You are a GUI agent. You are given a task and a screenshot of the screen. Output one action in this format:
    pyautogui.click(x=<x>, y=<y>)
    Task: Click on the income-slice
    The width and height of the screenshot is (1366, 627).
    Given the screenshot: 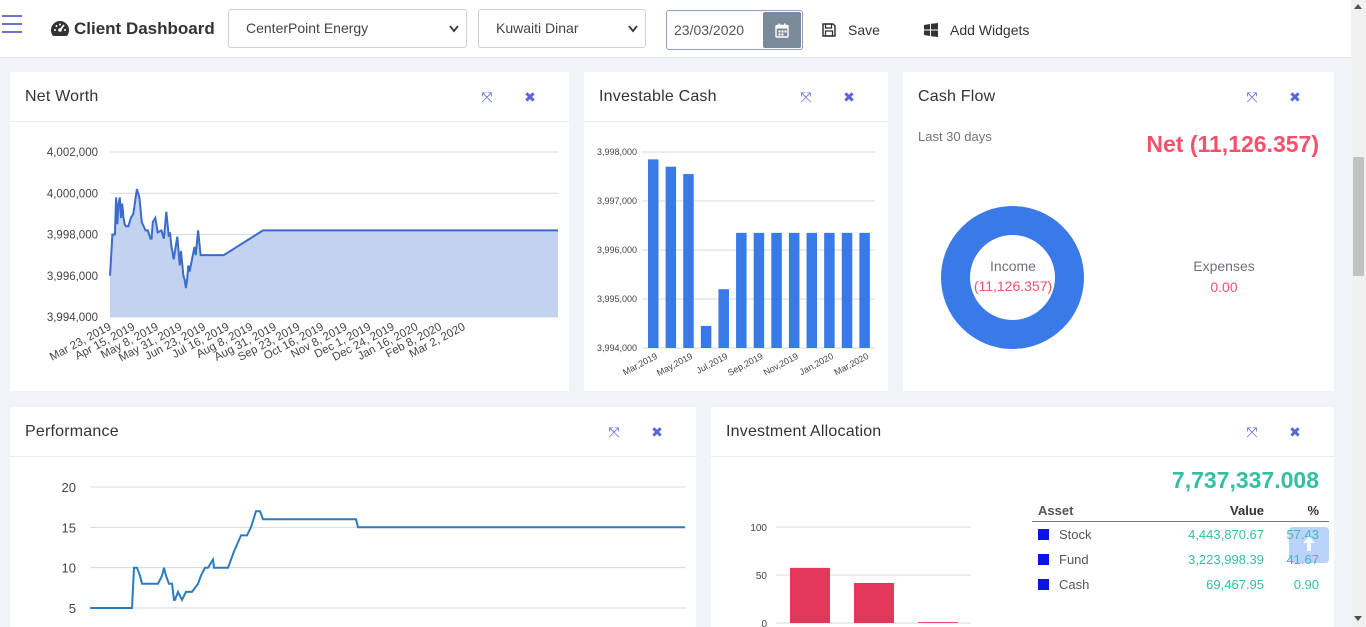 What is the action you would take?
    pyautogui.click(x=1012, y=277)
    